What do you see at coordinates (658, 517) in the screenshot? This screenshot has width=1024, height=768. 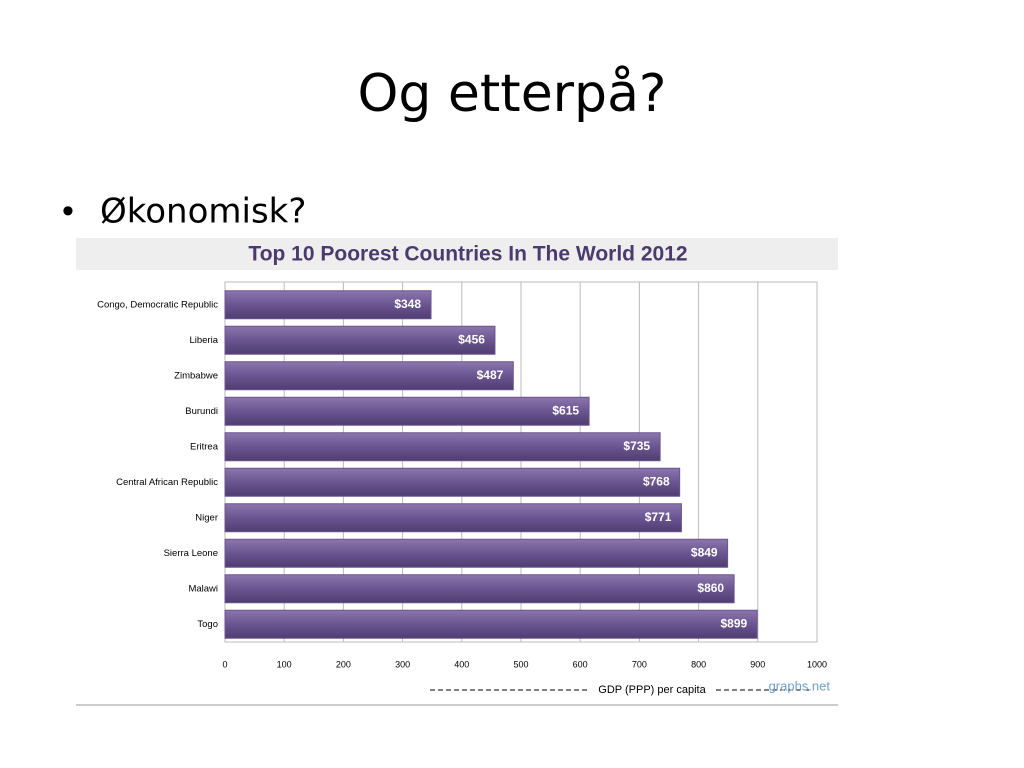 I see `value-label: $771` at bounding box center [658, 517].